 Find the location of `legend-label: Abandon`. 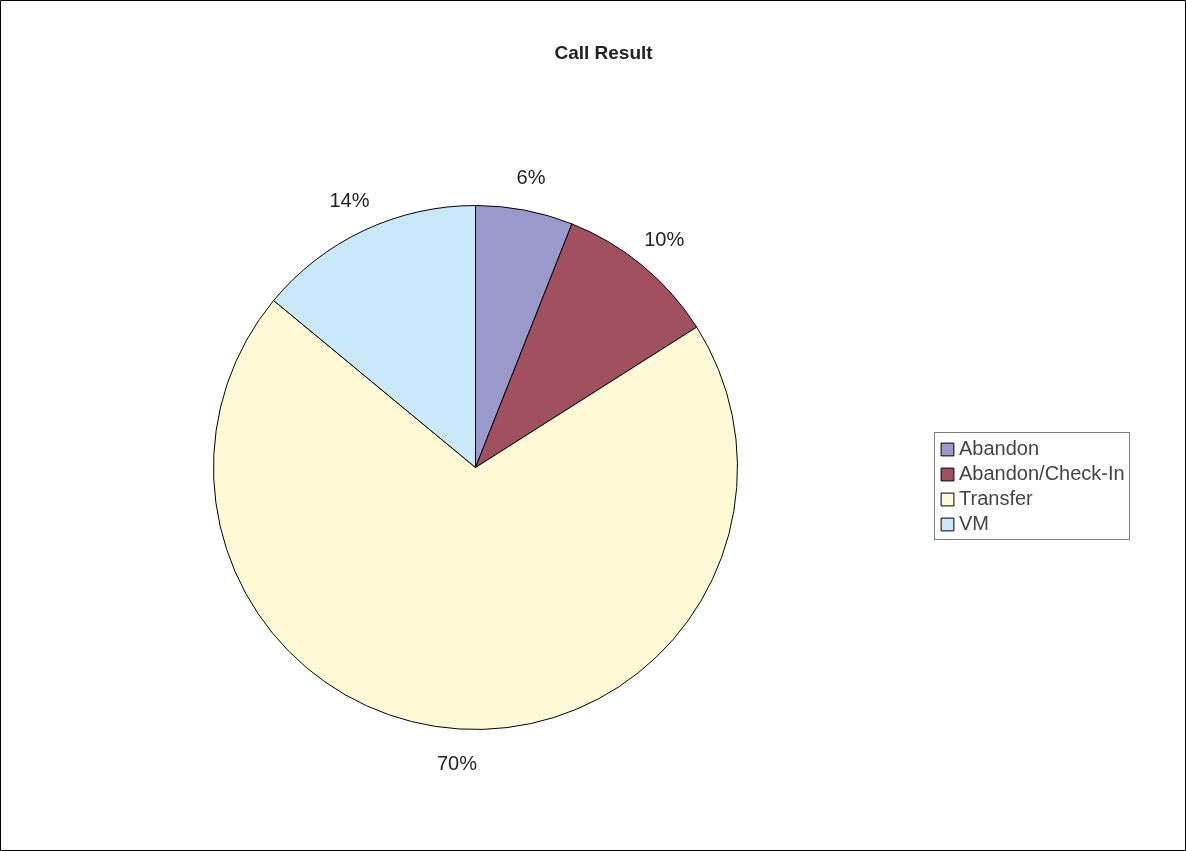

legend-label: Abandon is located at coordinates (999, 448).